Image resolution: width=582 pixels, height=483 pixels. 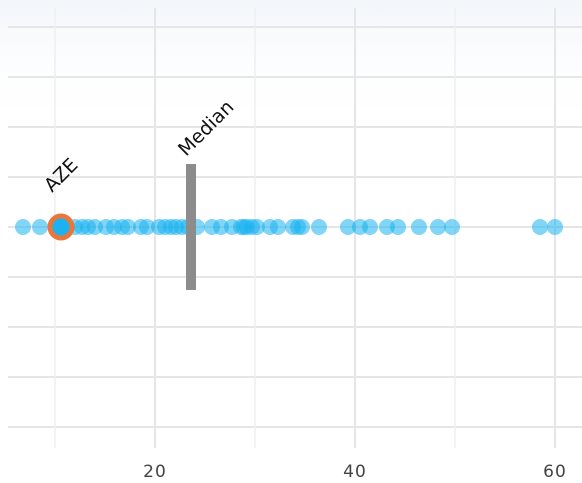 I want to click on median-bar, so click(x=191, y=227).